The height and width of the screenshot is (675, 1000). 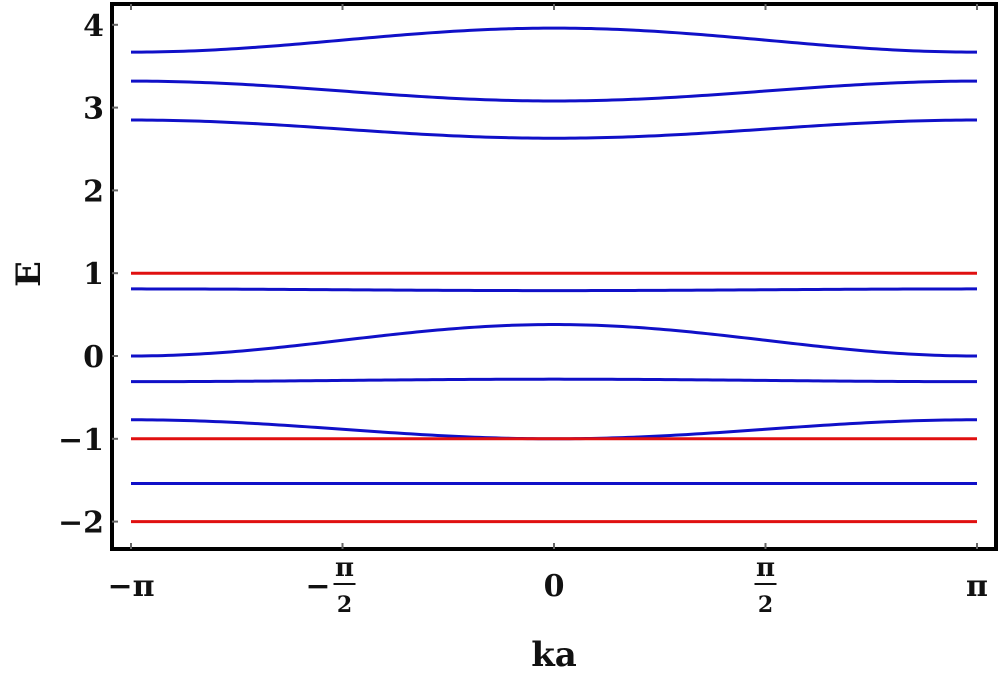 I want to click on x-tick-label: π2, so click(x=765, y=585).